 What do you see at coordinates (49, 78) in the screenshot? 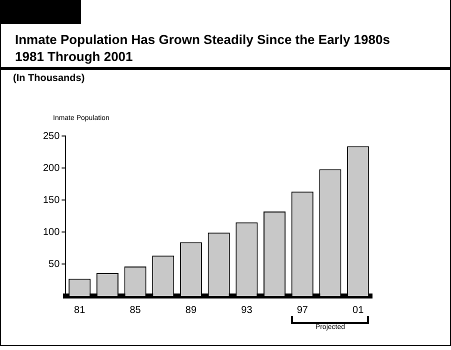
I see `text: (In Thousands)` at bounding box center [49, 78].